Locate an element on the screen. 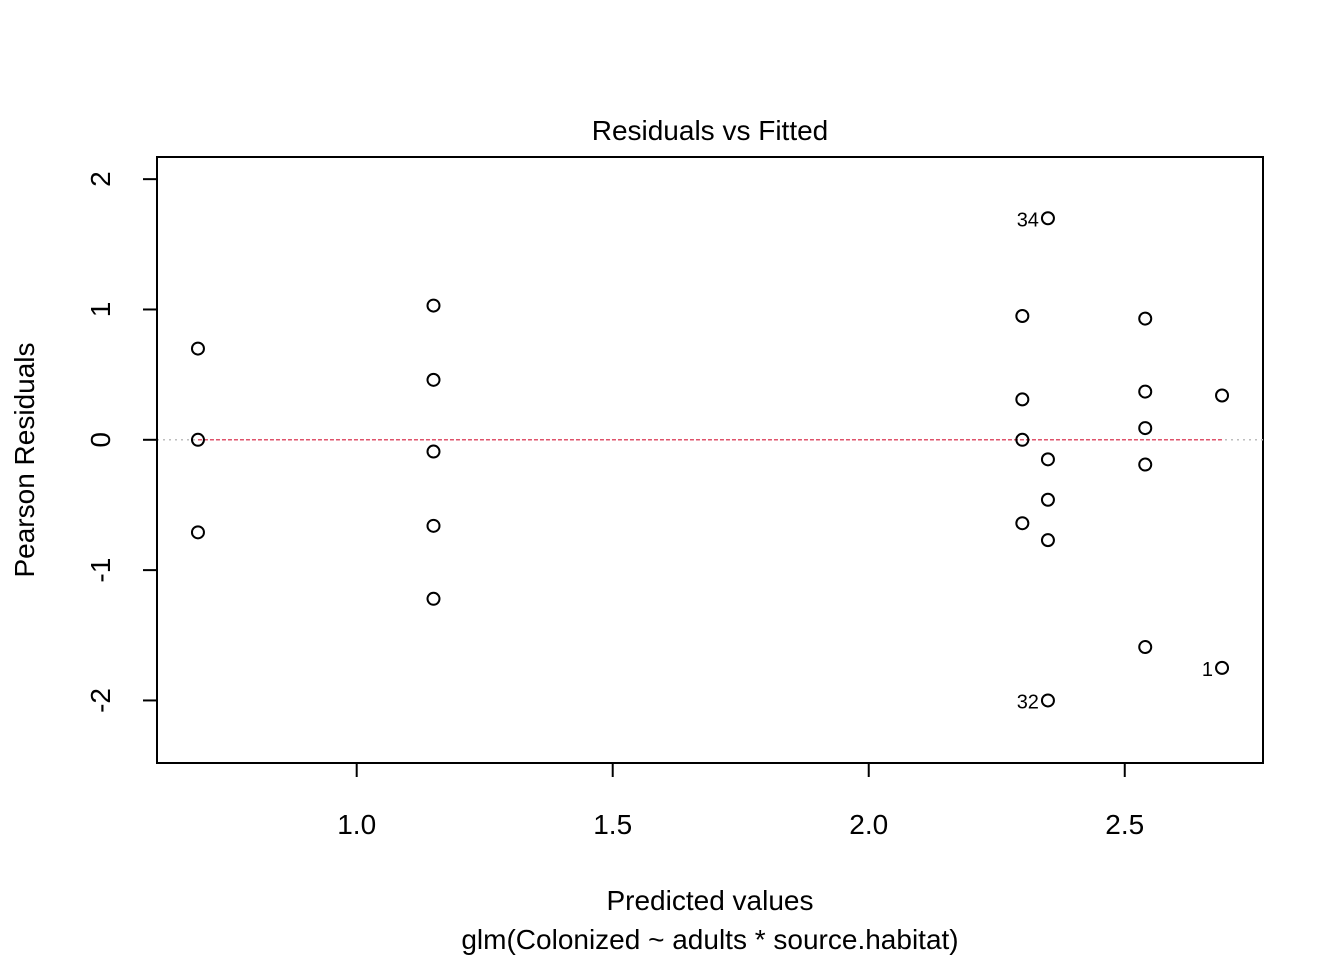 The height and width of the screenshot is (960, 1344). point-label: 32 is located at coordinates (1028, 702).